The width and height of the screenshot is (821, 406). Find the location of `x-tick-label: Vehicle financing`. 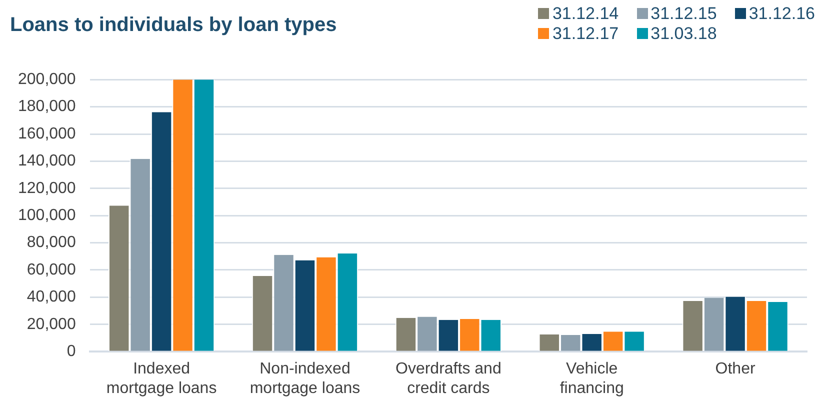

x-tick-label: Vehicle financing is located at coordinates (592, 378).